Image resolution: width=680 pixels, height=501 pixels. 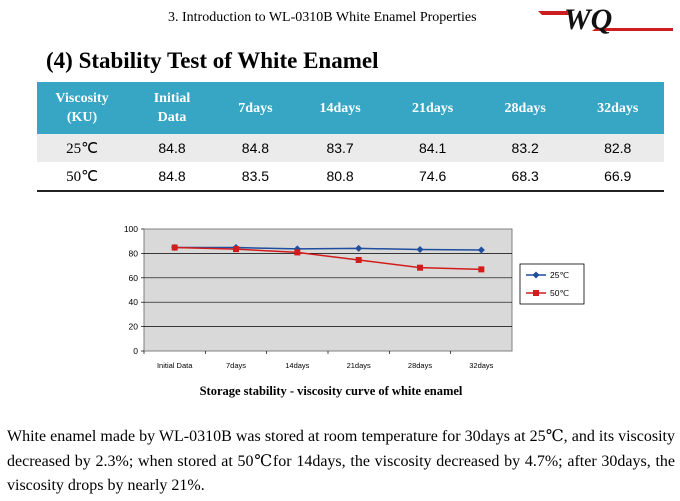 What do you see at coordinates (82, 177) in the screenshot?
I see `row-label: 50℃` at bounding box center [82, 177].